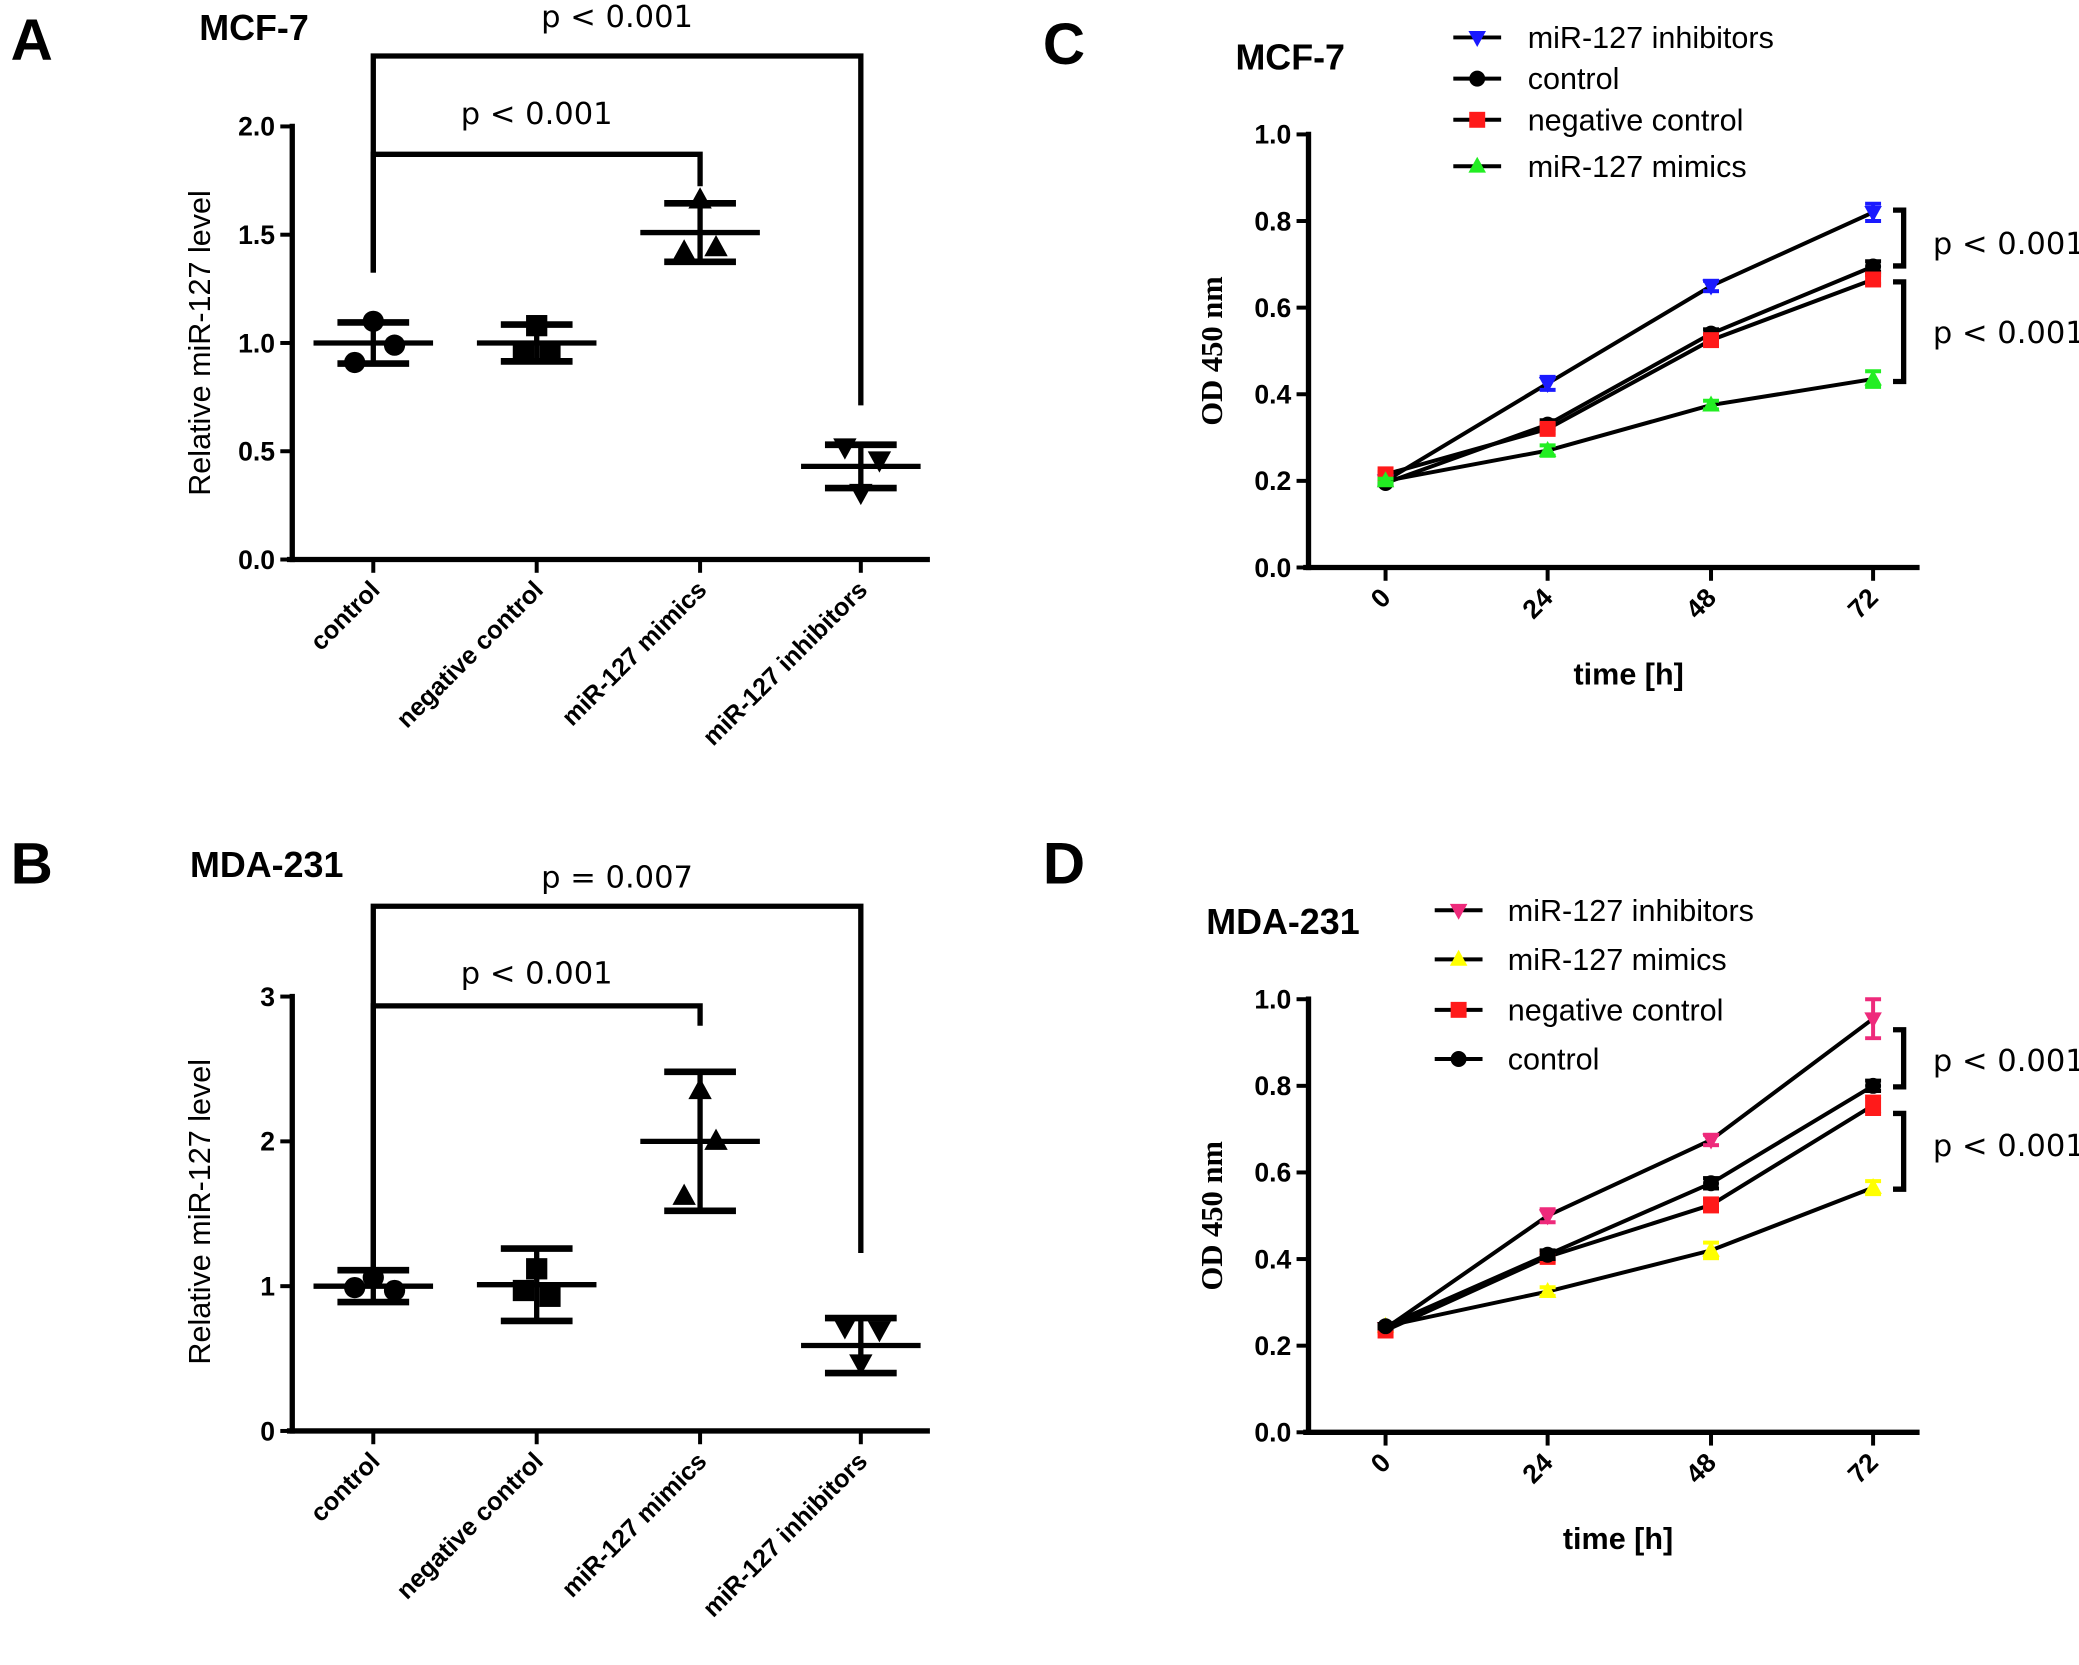 The height and width of the screenshot is (1665, 2079). I want to click on legend-label: negative control, so click(1616, 1010).